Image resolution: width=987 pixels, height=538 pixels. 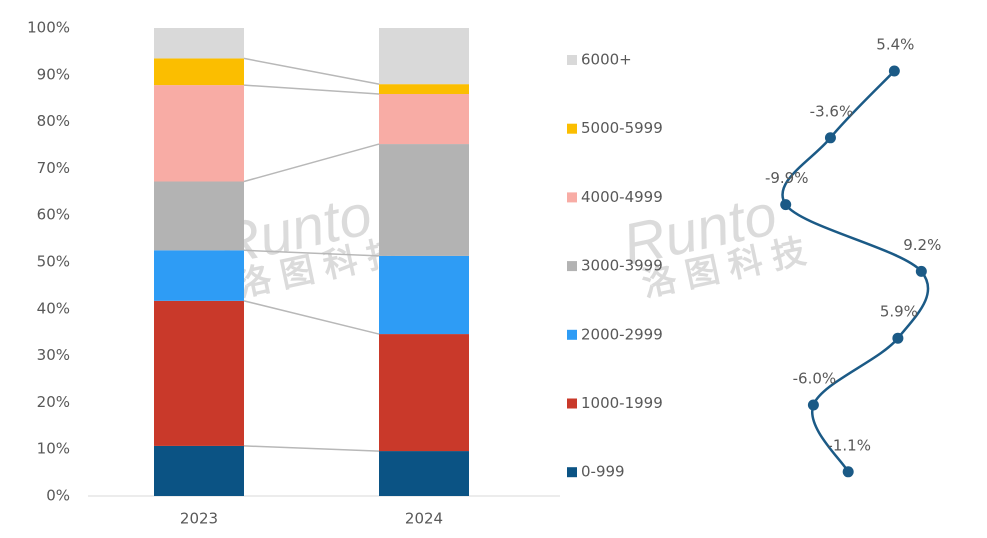 I want to click on y-tick-label: 60%, so click(x=53, y=215).